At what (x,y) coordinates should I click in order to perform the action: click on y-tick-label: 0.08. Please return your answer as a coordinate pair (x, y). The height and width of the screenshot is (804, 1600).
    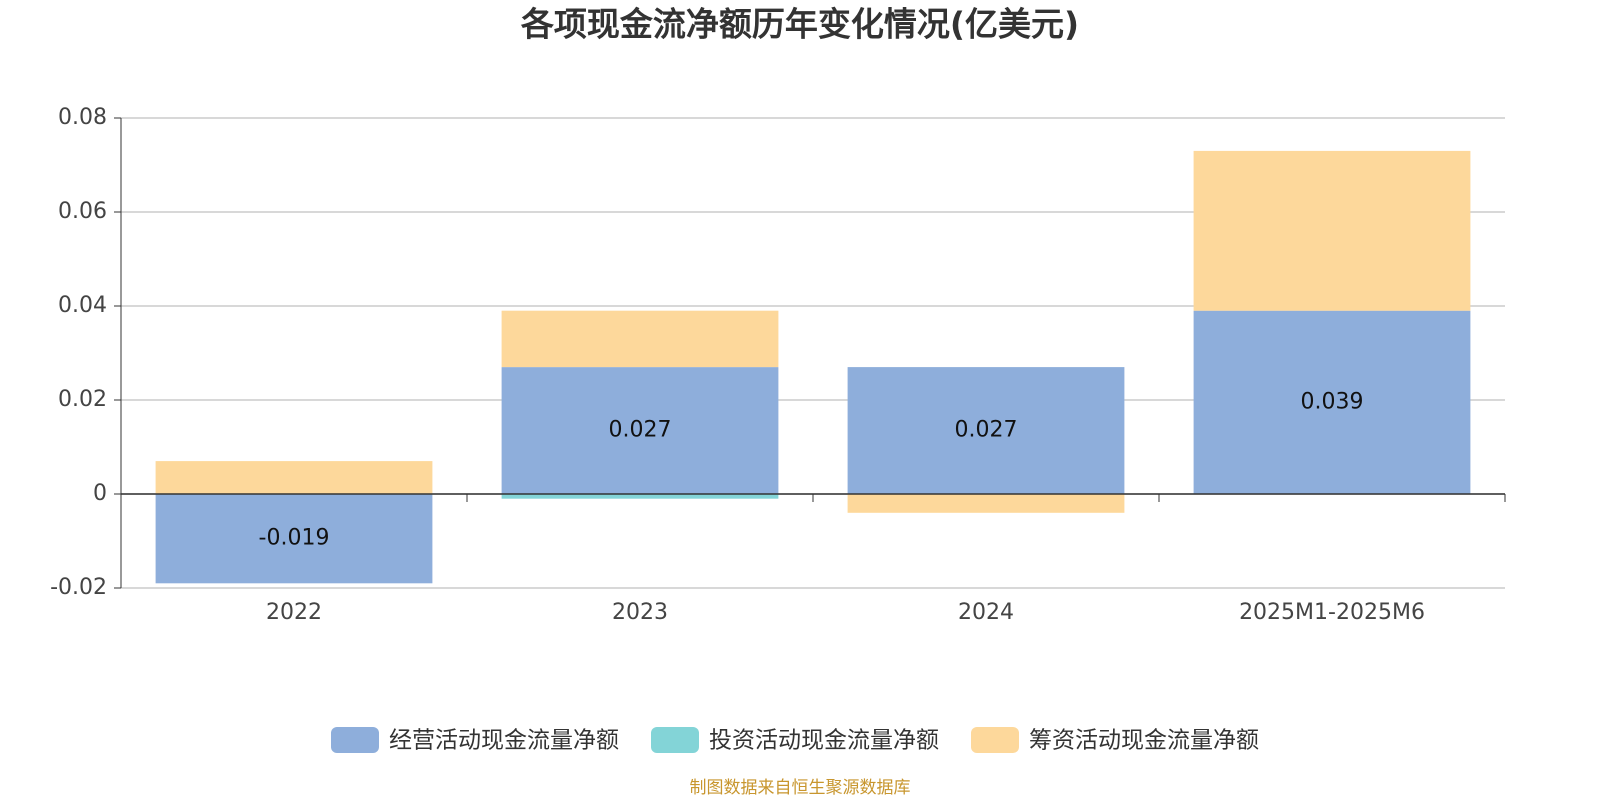
    Looking at the image, I should click on (82, 117).